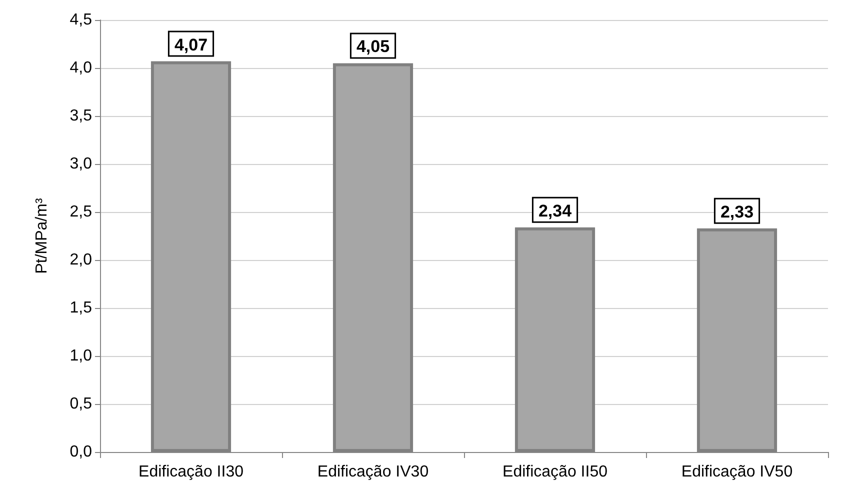 The height and width of the screenshot is (500, 858). I want to click on y-tick-label: 1,0, so click(81, 356).